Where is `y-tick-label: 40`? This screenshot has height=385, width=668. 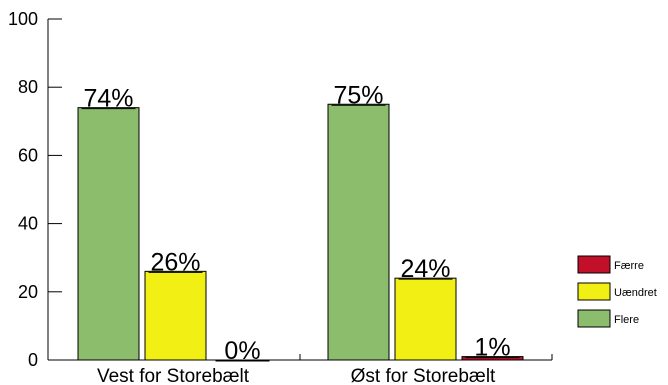
y-tick-label: 40 is located at coordinates (28, 224).